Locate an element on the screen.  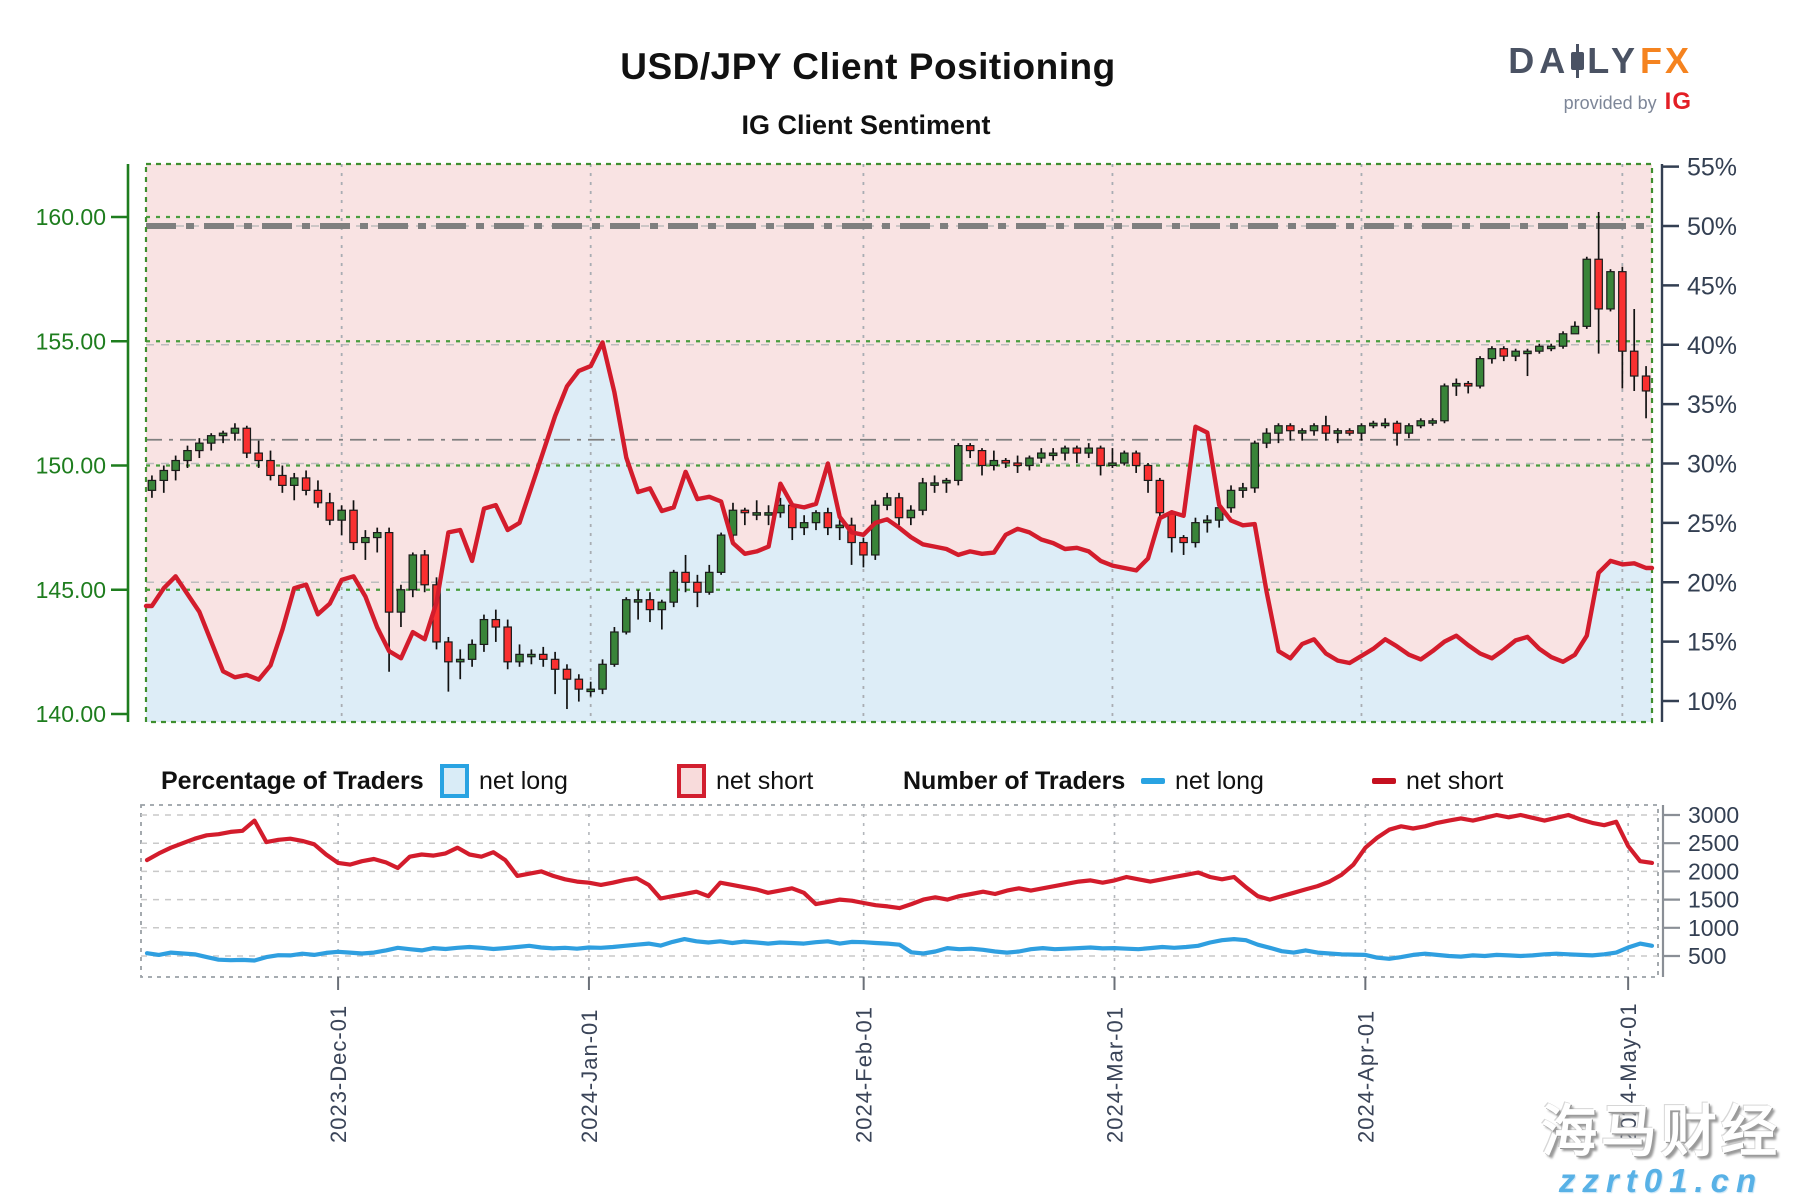
svg-text: 25% is located at coordinates (1712, 524).